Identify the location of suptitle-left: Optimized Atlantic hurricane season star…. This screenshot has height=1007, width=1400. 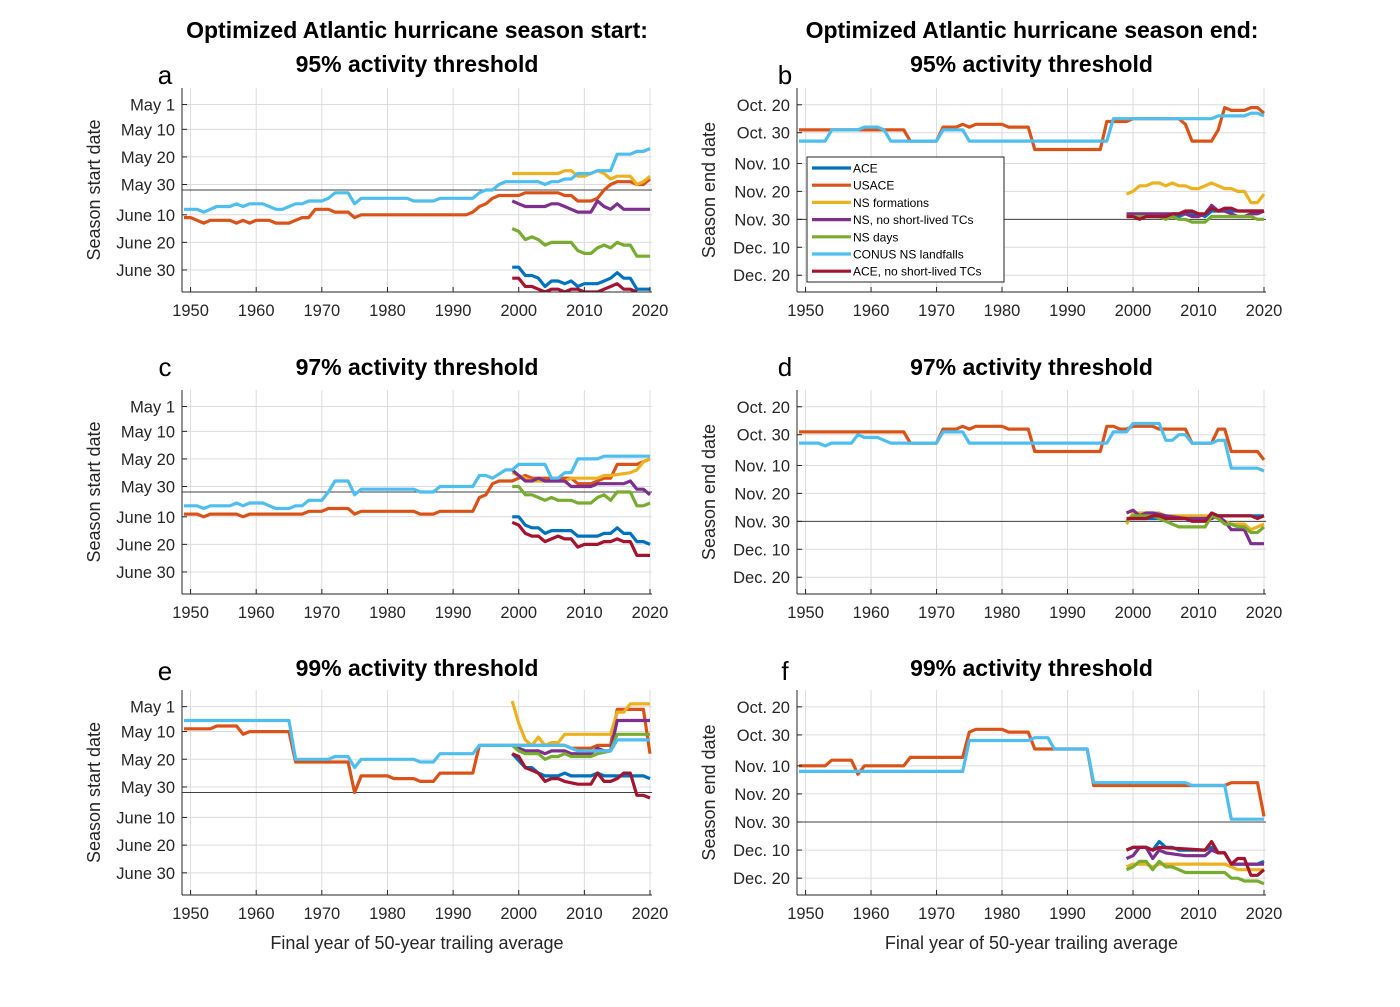
(417, 30).